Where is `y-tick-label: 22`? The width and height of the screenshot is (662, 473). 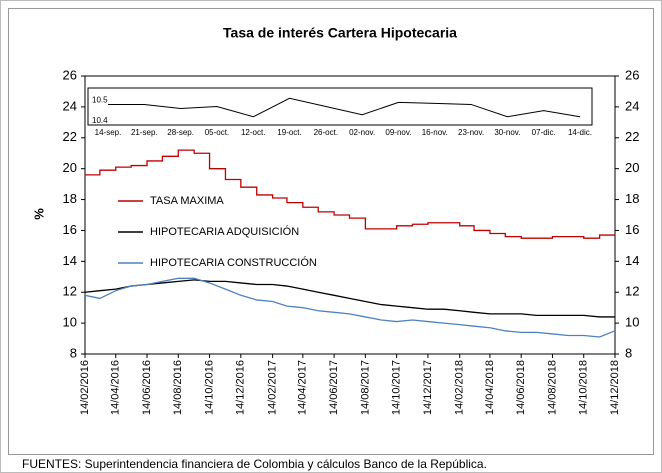 y-tick-label: 22 is located at coordinates (70, 136).